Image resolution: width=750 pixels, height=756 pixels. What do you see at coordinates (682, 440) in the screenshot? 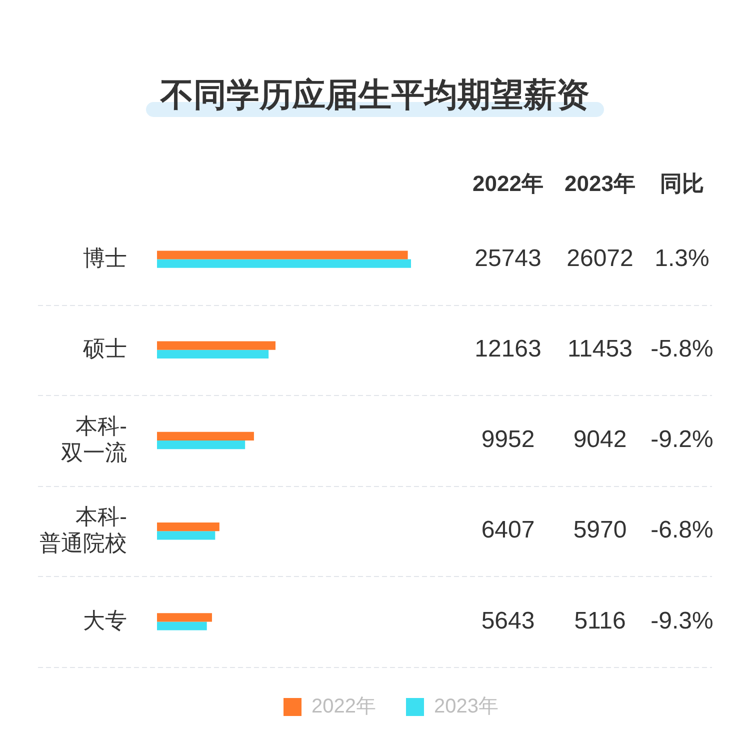
I see `text: -9.2%` at bounding box center [682, 440].